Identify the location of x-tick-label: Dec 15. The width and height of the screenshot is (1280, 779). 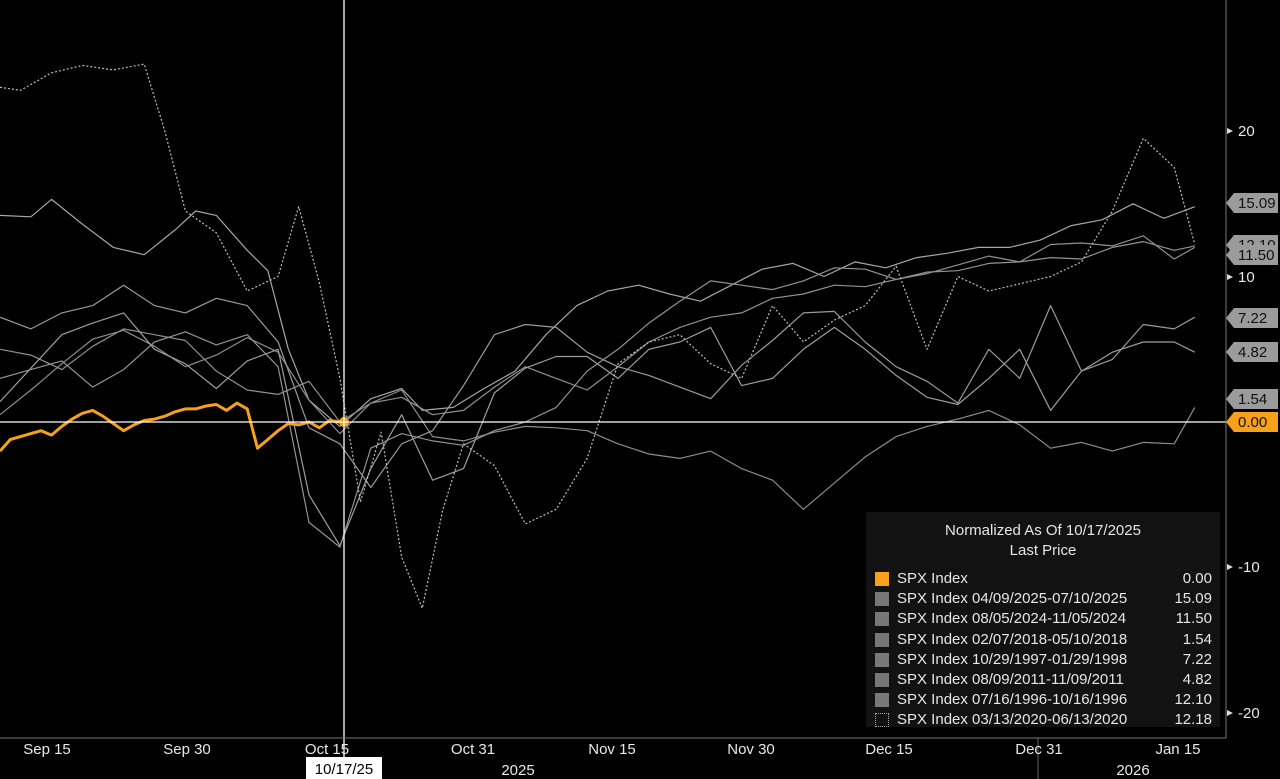
(889, 749).